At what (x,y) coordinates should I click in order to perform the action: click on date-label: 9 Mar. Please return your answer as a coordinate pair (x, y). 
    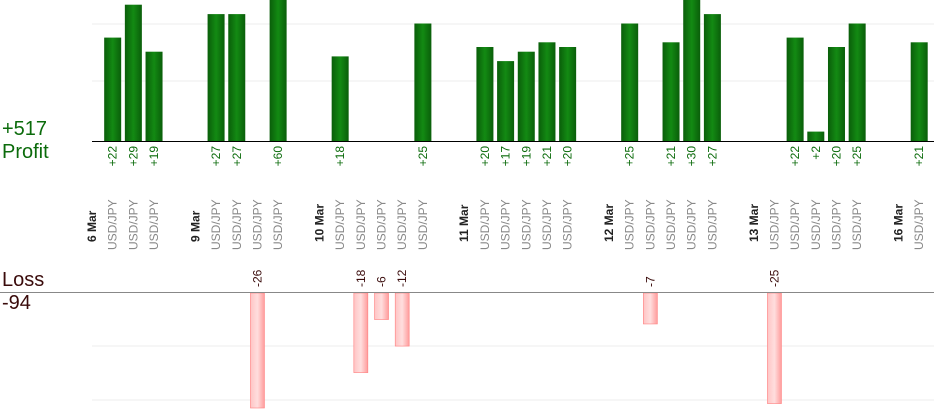
    Looking at the image, I should click on (195, 226).